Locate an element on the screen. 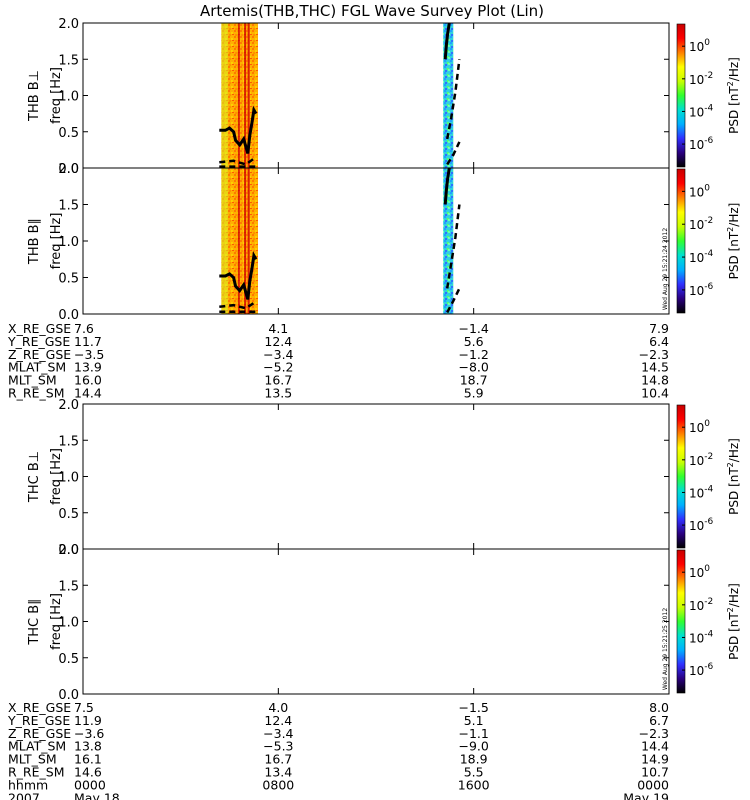  spectrogram-patch-edge is located at coordinates (224, 95).